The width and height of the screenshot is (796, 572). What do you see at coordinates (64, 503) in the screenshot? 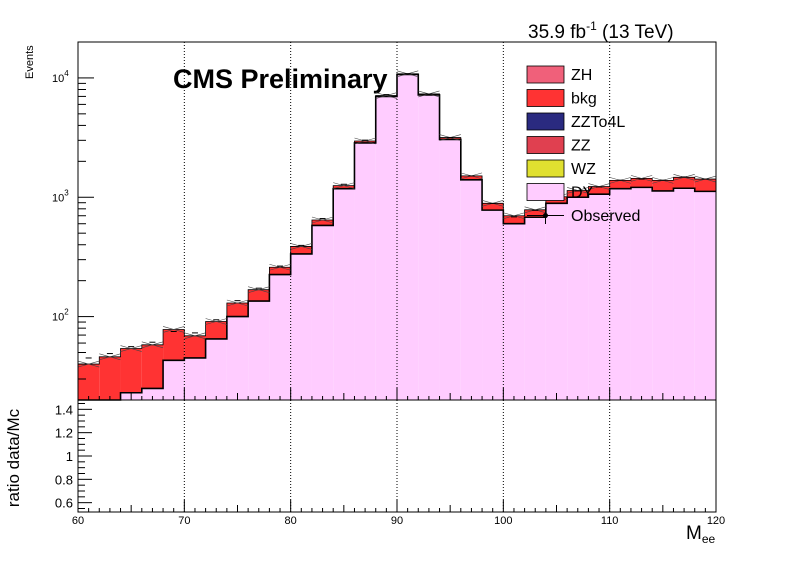
I see `ratio-y-tick-label: 0.6` at bounding box center [64, 503].